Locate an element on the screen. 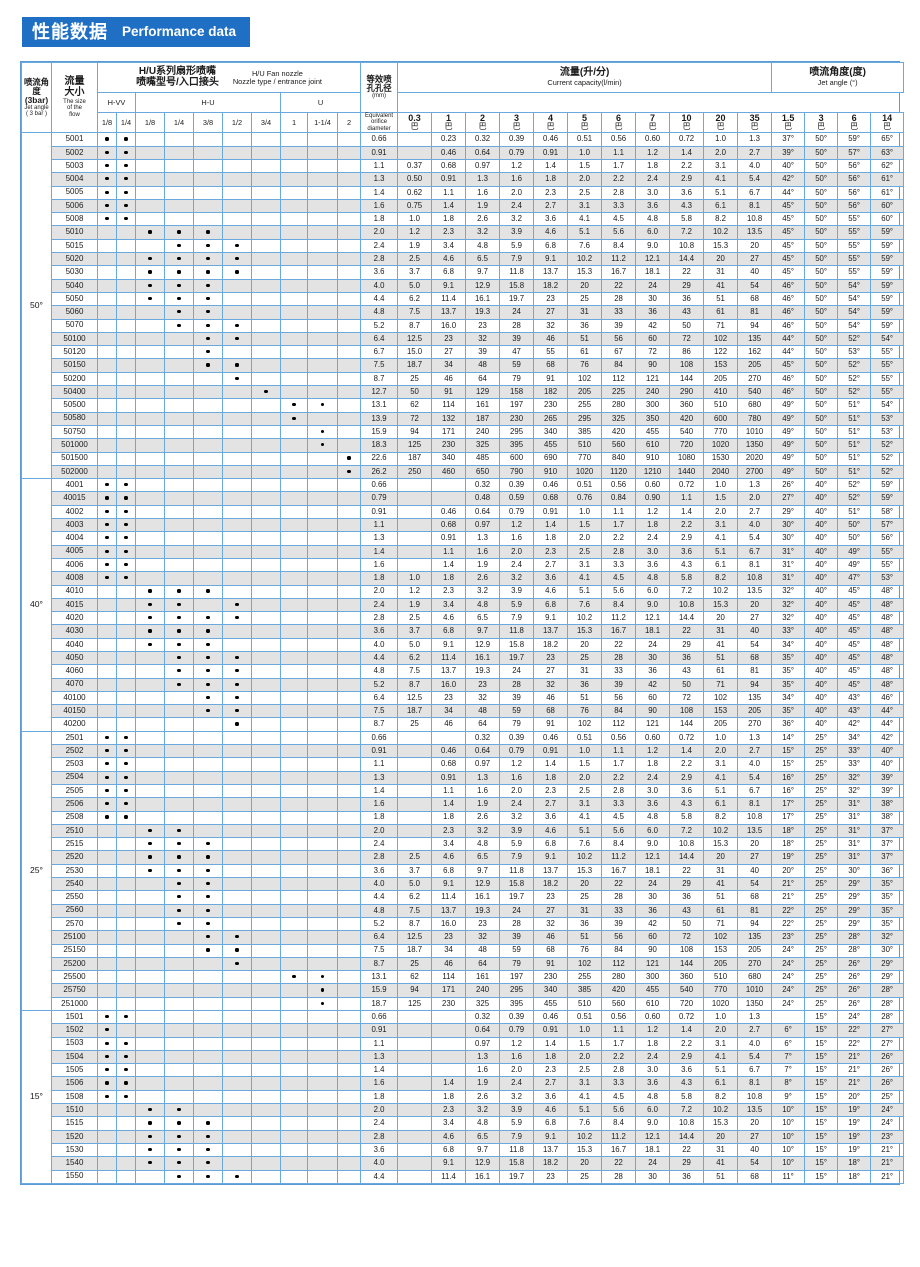 This screenshot has height=1267, width=920. model-cell: 5006 is located at coordinates (74, 206).